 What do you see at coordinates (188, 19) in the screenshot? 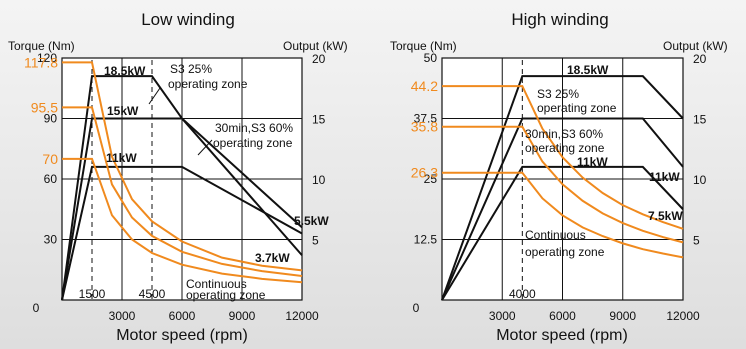
I see `chart-title: Low winding` at bounding box center [188, 19].